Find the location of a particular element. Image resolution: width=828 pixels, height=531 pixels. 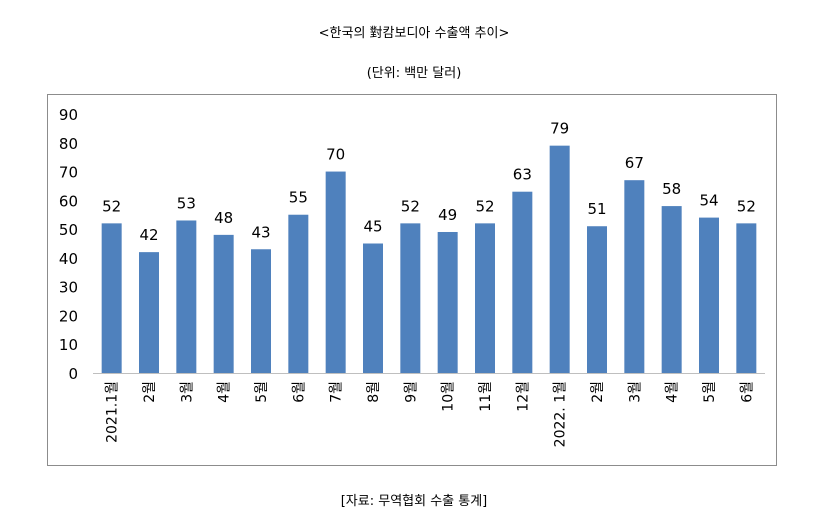

data-label: 42 is located at coordinates (148, 235).